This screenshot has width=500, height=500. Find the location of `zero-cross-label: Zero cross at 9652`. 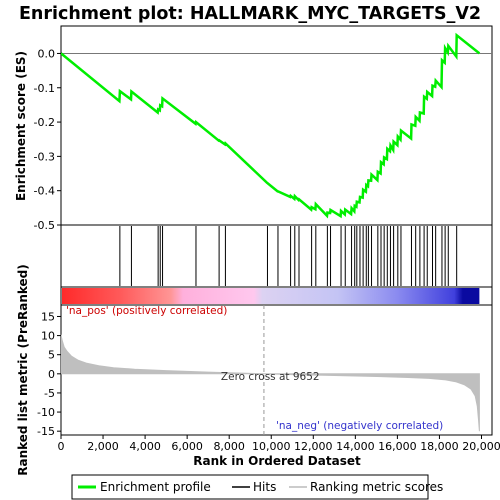

zero-cross-label: Zero cross at 9652 is located at coordinates (270, 377).